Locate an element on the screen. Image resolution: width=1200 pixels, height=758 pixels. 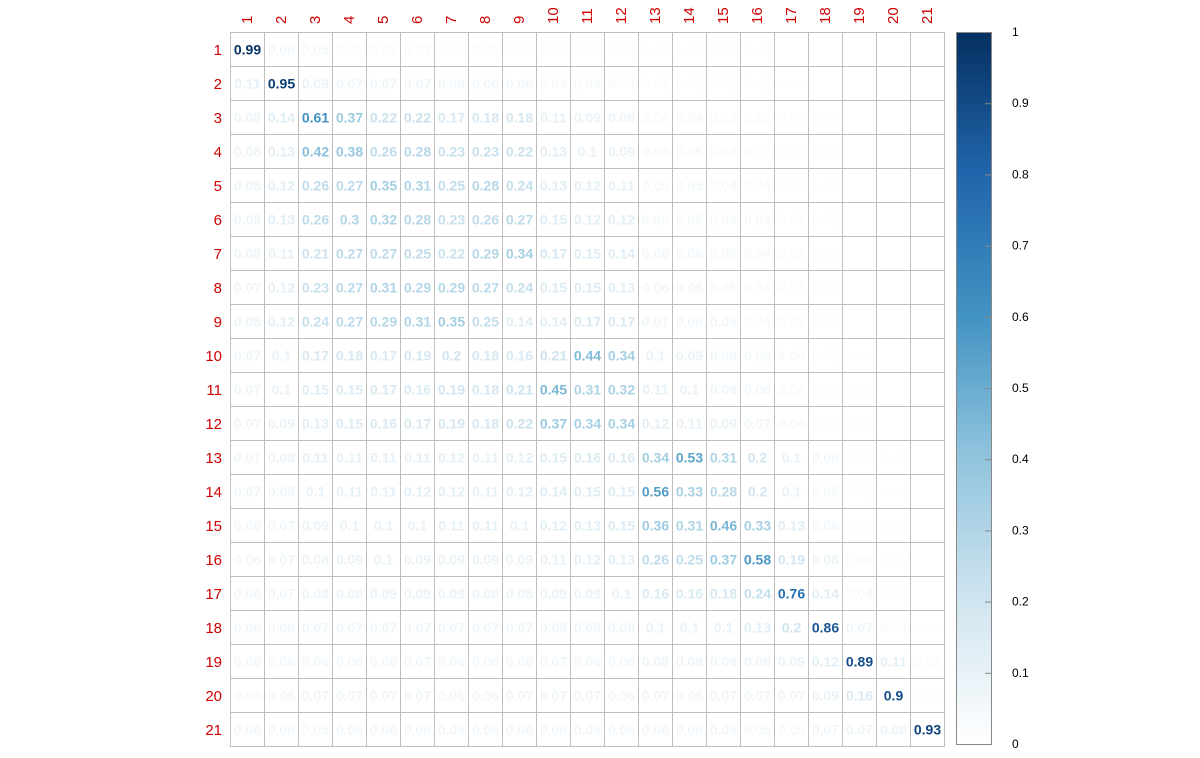
cell-value: 0.99 is located at coordinates (247, 50).